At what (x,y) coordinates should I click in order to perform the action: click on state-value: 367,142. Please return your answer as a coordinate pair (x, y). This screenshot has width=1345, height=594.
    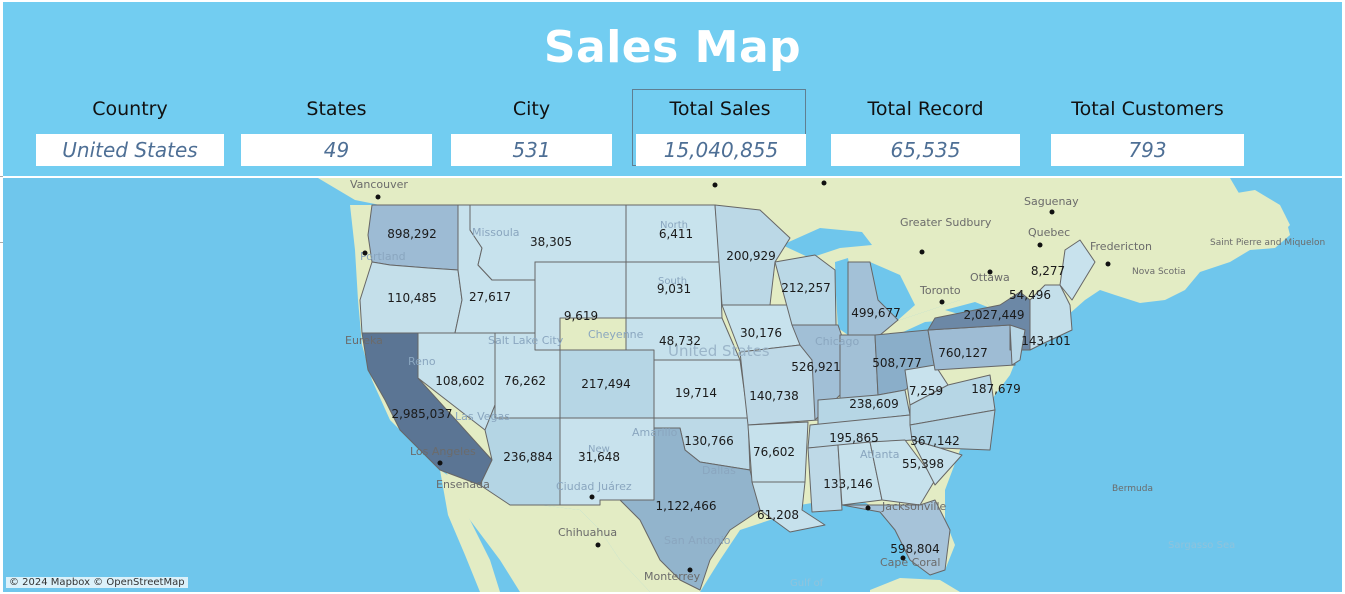
    Looking at the image, I should click on (935, 441).